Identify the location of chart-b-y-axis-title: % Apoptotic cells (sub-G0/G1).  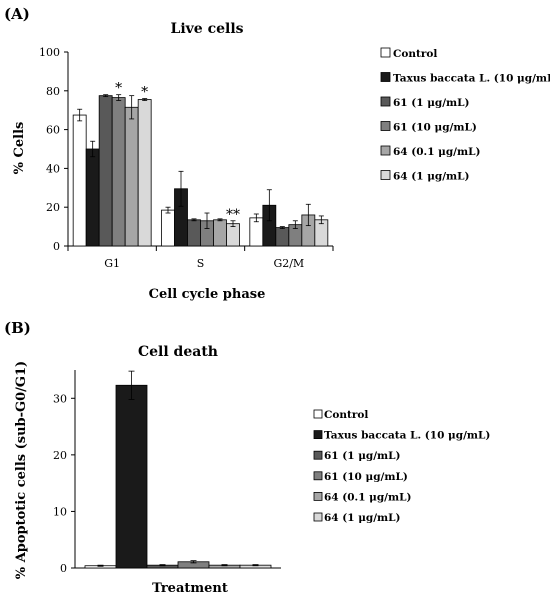
(21, 470).